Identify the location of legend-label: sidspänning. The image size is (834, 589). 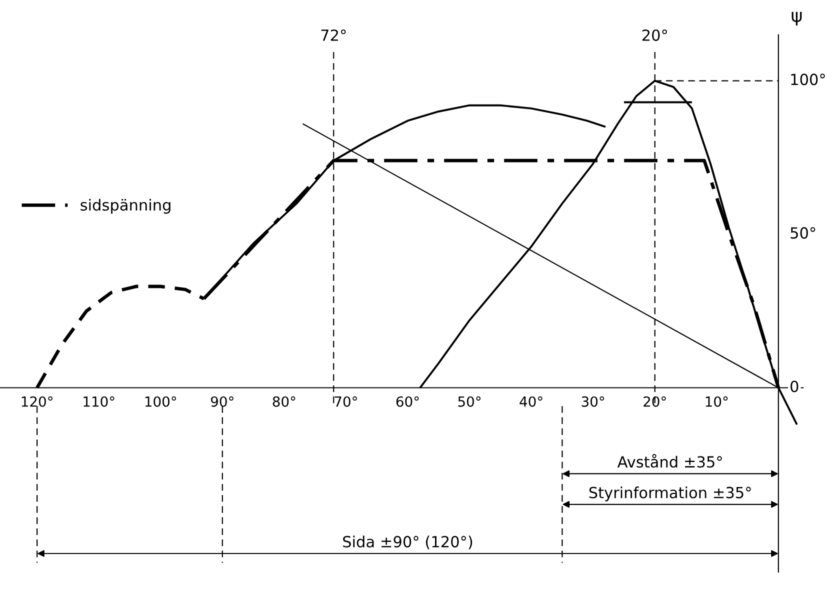
(125, 206).